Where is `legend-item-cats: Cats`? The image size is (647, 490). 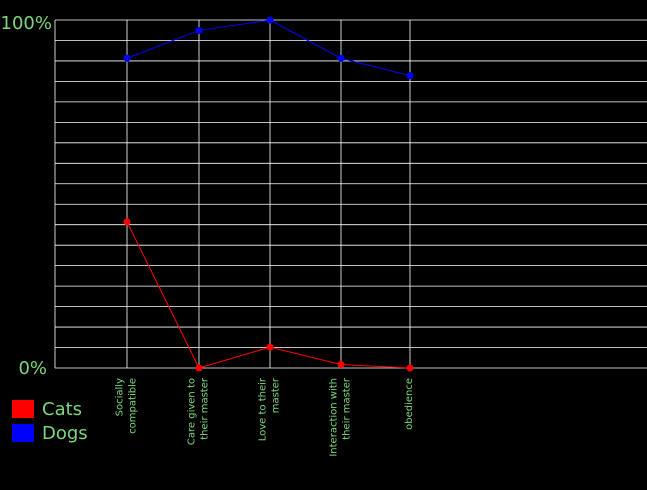 legend-item-cats: Cats is located at coordinates (50, 409).